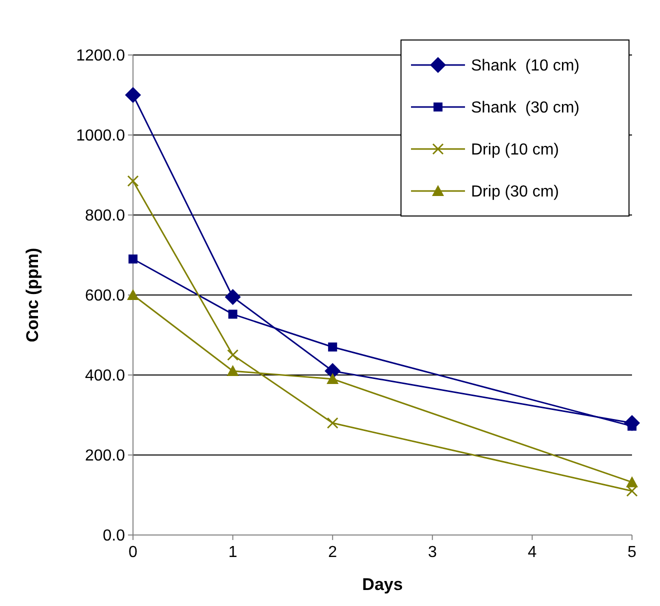  What do you see at coordinates (432, 552) in the screenshot?
I see `x-tick-label: 3` at bounding box center [432, 552].